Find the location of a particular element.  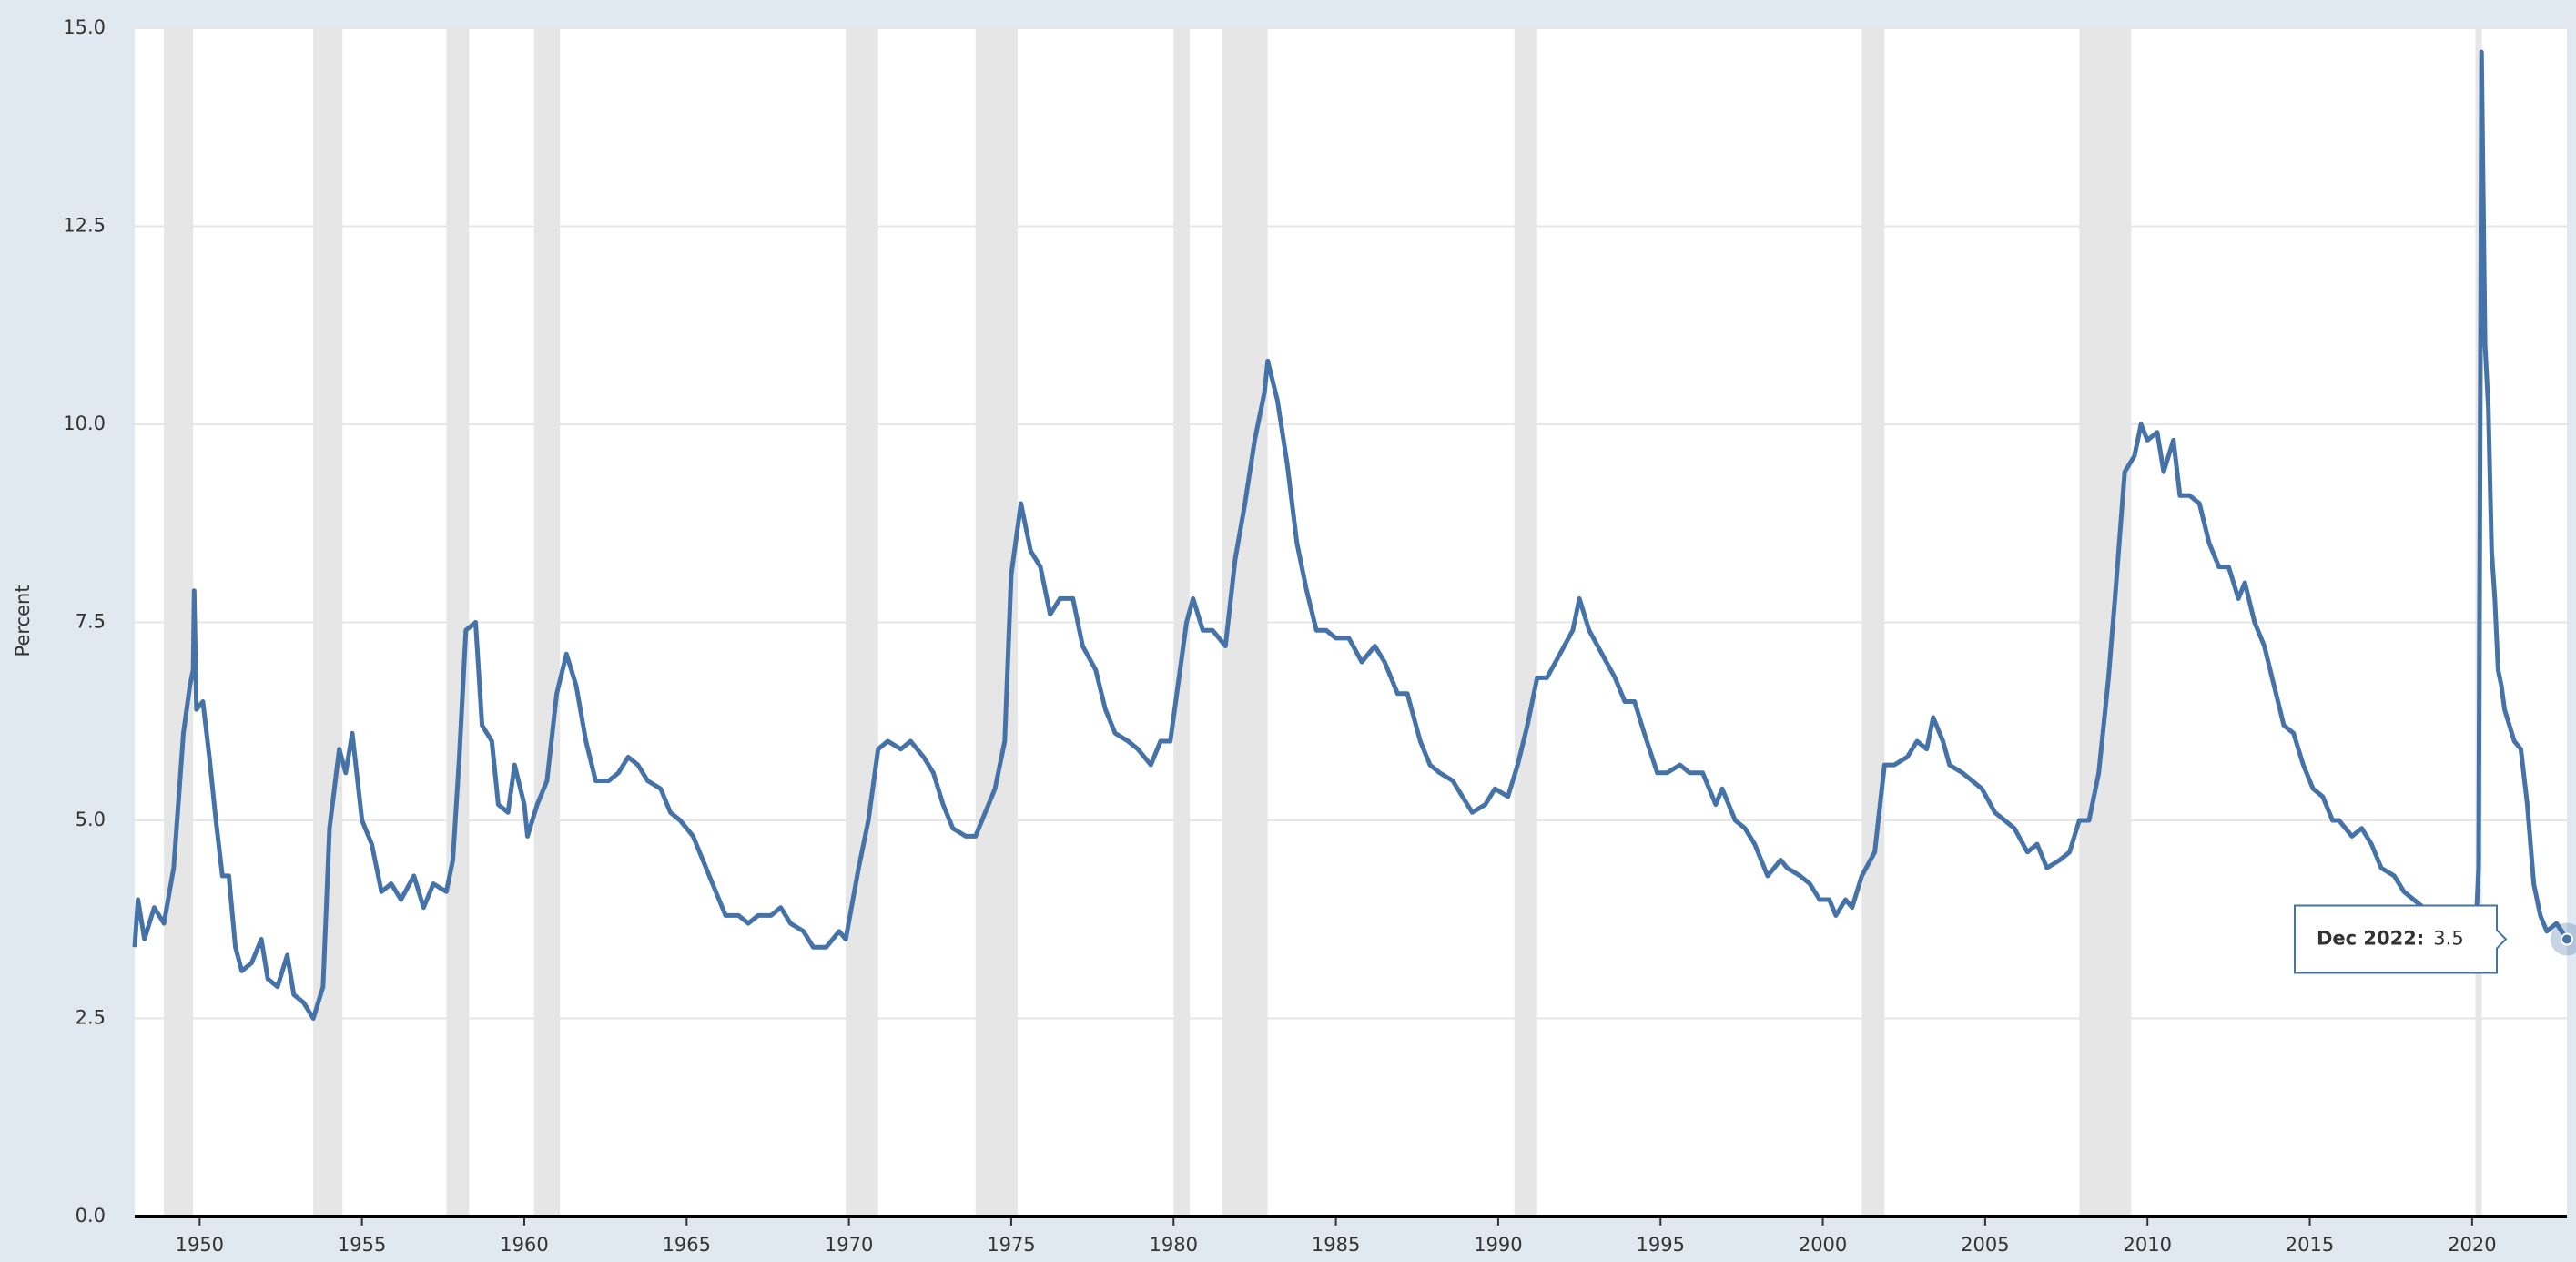

hover-point is located at coordinates (2567, 939).